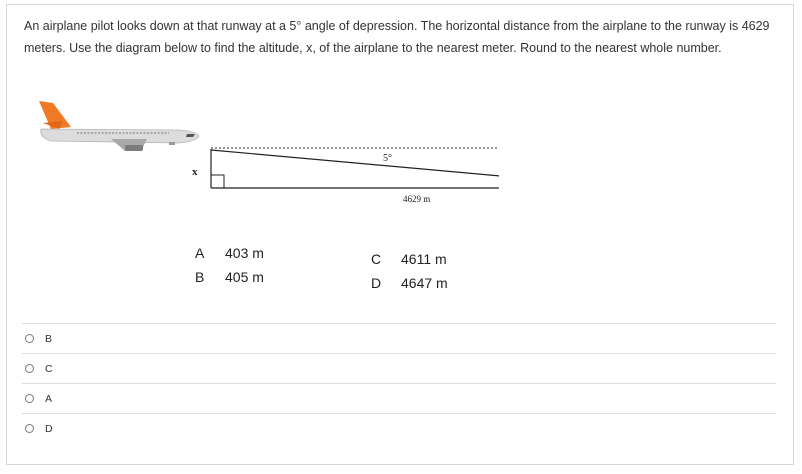 The height and width of the screenshot is (474, 802). What do you see at coordinates (195, 172) in the screenshot?
I see `altitude-label: x` at bounding box center [195, 172].